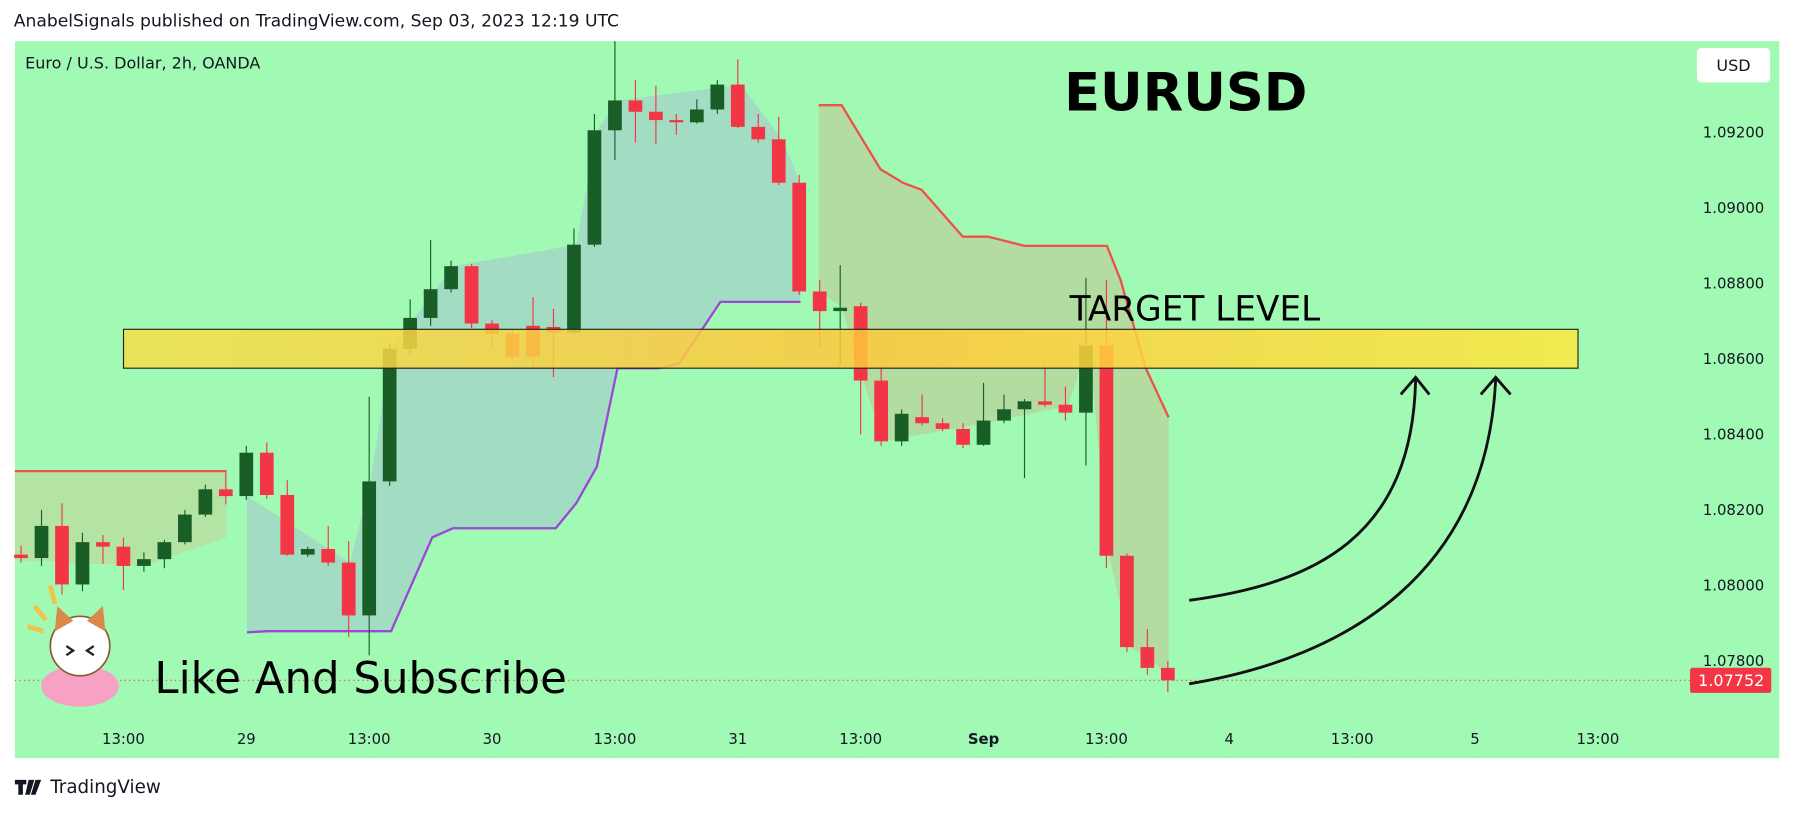  What do you see at coordinates (1733, 133) in the screenshot?
I see `y-tick-label: 1.09200` at bounding box center [1733, 133].